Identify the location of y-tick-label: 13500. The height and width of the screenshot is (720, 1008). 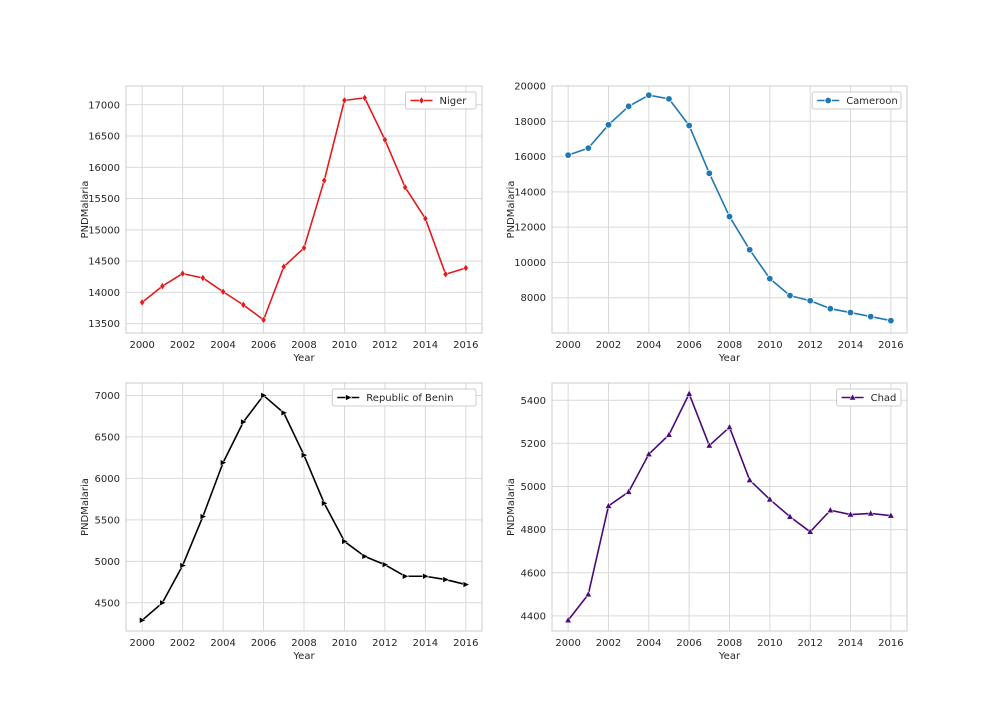
(104, 324).